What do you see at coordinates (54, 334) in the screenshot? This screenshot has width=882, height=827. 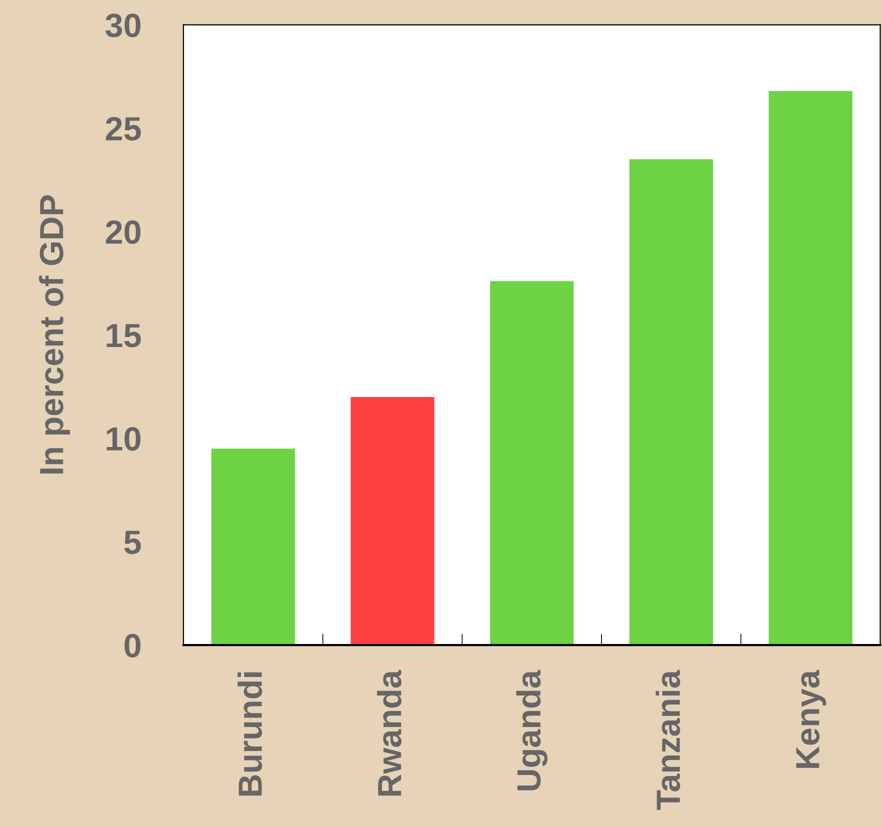 I see `y-axis-title: In percent of GDP` at bounding box center [54, 334].